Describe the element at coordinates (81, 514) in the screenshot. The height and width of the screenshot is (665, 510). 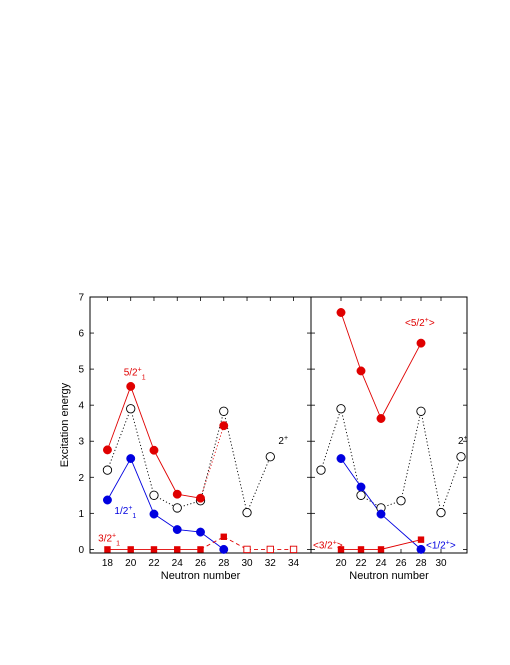
I see `y-tick-label: 1` at that location.